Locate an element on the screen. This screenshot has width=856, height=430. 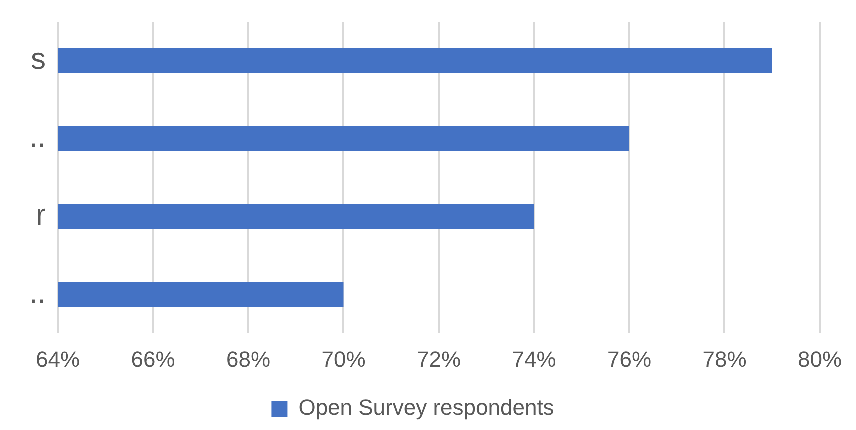
x-tick-label: 64% is located at coordinates (58, 359).